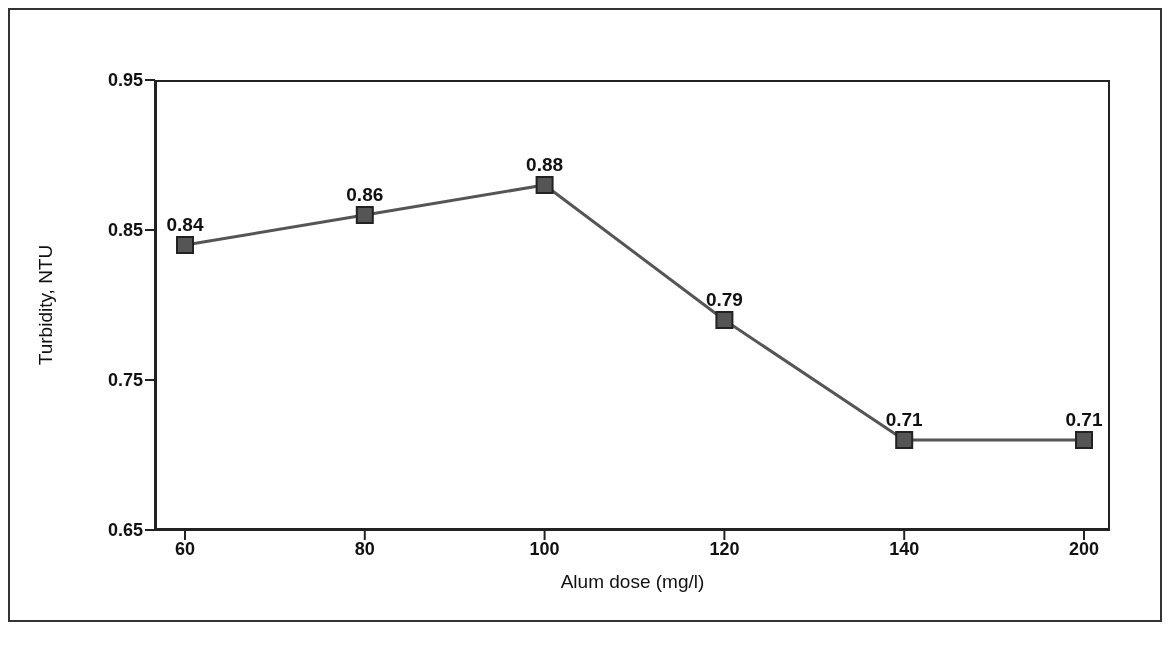 Image resolution: width=1175 pixels, height=650 pixels. Describe the element at coordinates (45, 305) in the screenshot. I see `y-axis-title: Turbidity, NTU` at that location.